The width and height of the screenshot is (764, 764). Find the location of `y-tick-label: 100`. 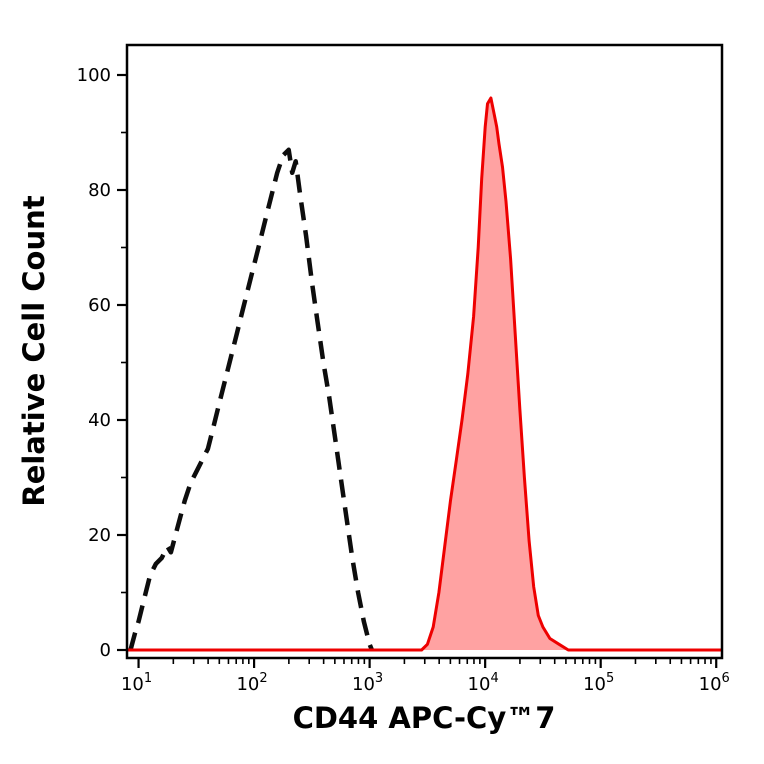

y-tick-label: 100 is located at coordinates (94, 75).